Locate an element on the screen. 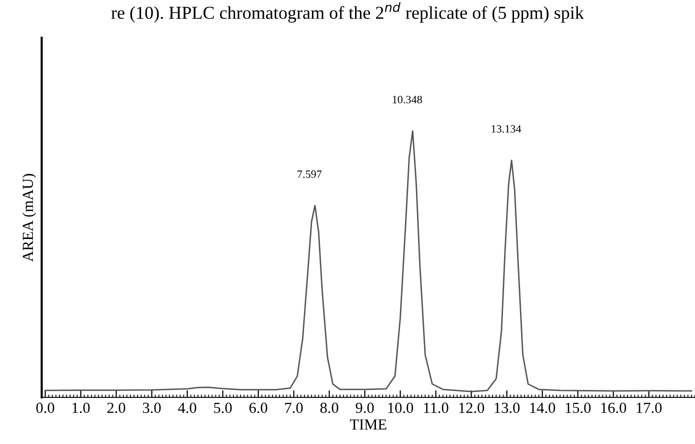  x-tick-label: 9.0 is located at coordinates (365, 408).